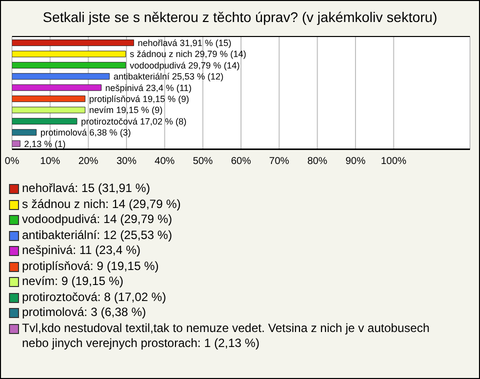 This screenshot has height=379, width=480. What do you see at coordinates (355, 162) in the screenshot?
I see `x-tick-label: 90%` at bounding box center [355, 162].